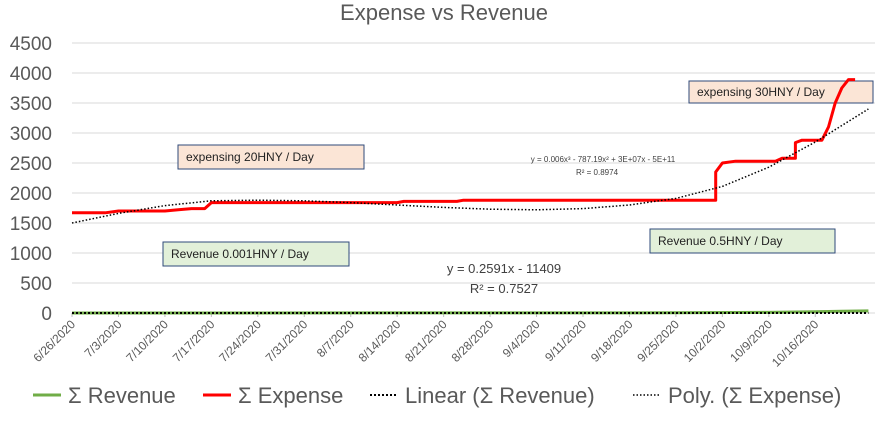  Describe the element at coordinates (380, 341) in the screenshot. I see `x-tick-label: 8/14/2020` at that location.